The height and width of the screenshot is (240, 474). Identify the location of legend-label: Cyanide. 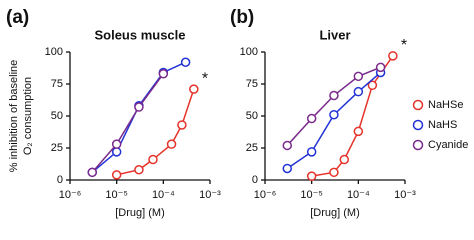
(448, 145).